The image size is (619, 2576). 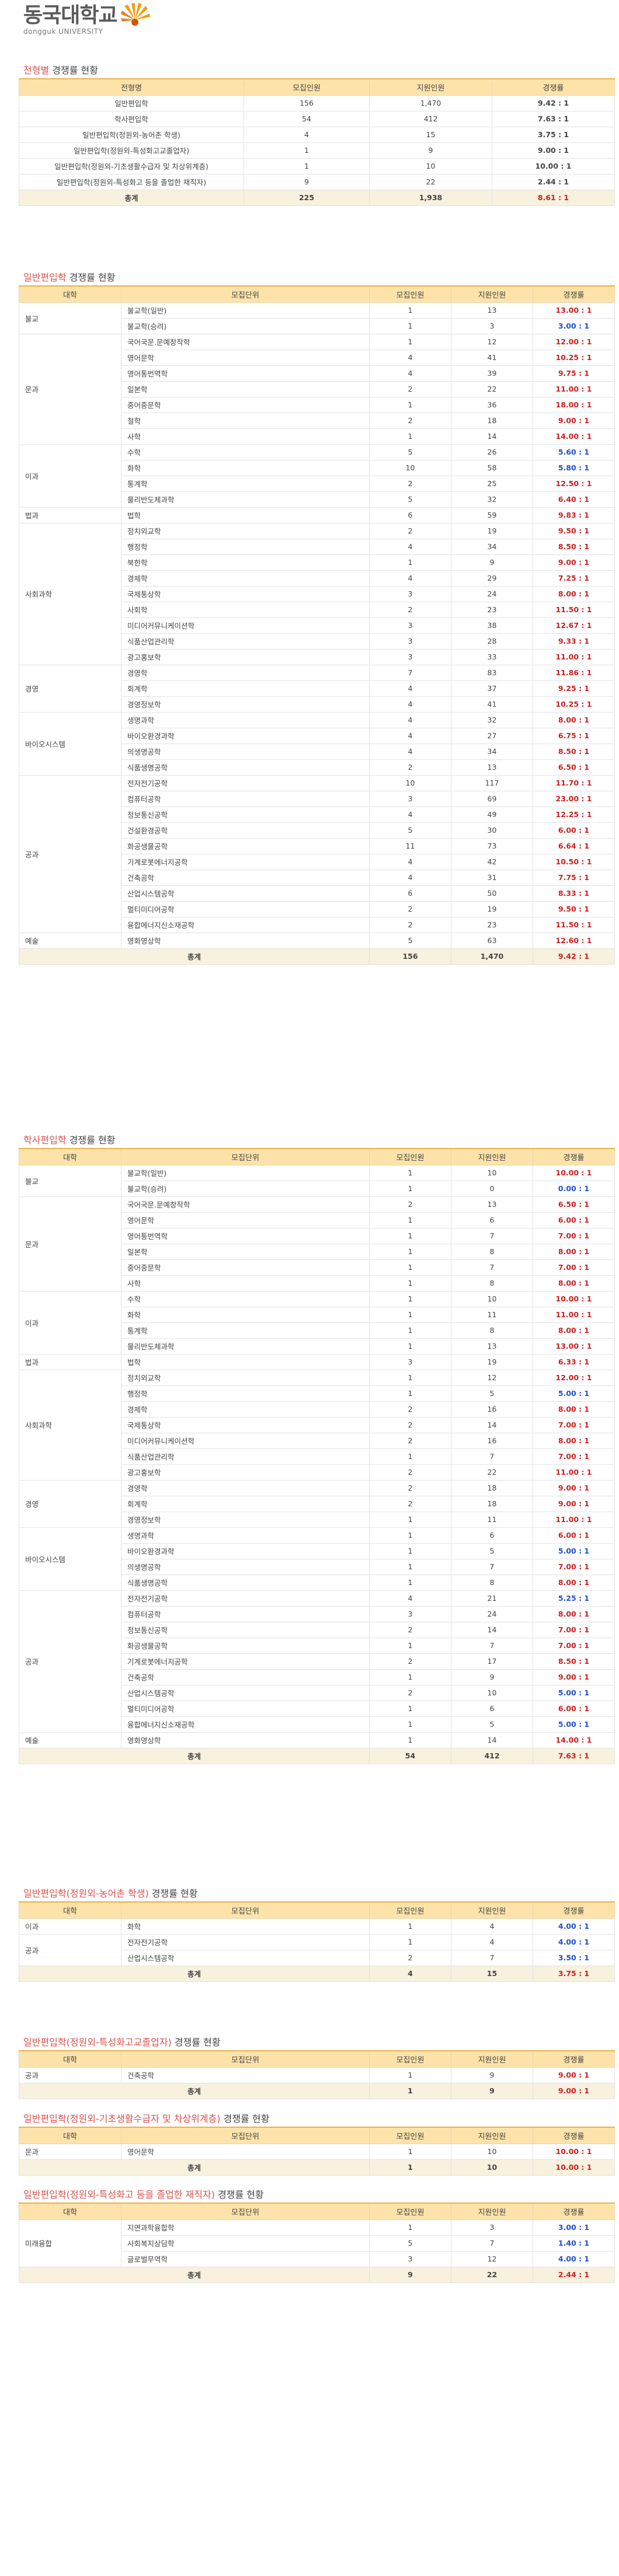 What do you see at coordinates (492, 546) in the screenshot?
I see `applicants: 34` at bounding box center [492, 546].